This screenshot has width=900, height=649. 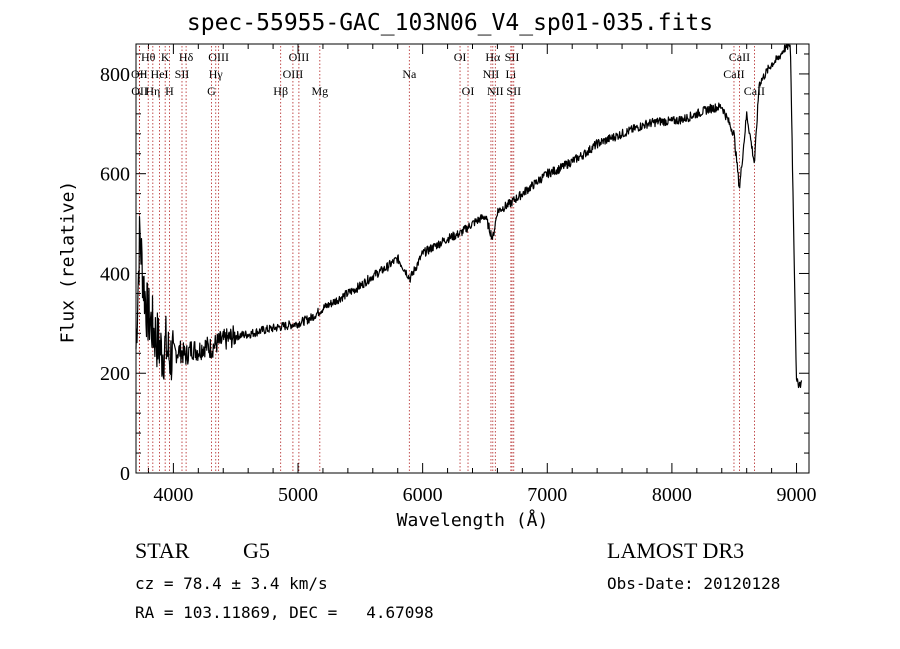 I want to click on x-tick-label: 4000, so click(x=173, y=495).